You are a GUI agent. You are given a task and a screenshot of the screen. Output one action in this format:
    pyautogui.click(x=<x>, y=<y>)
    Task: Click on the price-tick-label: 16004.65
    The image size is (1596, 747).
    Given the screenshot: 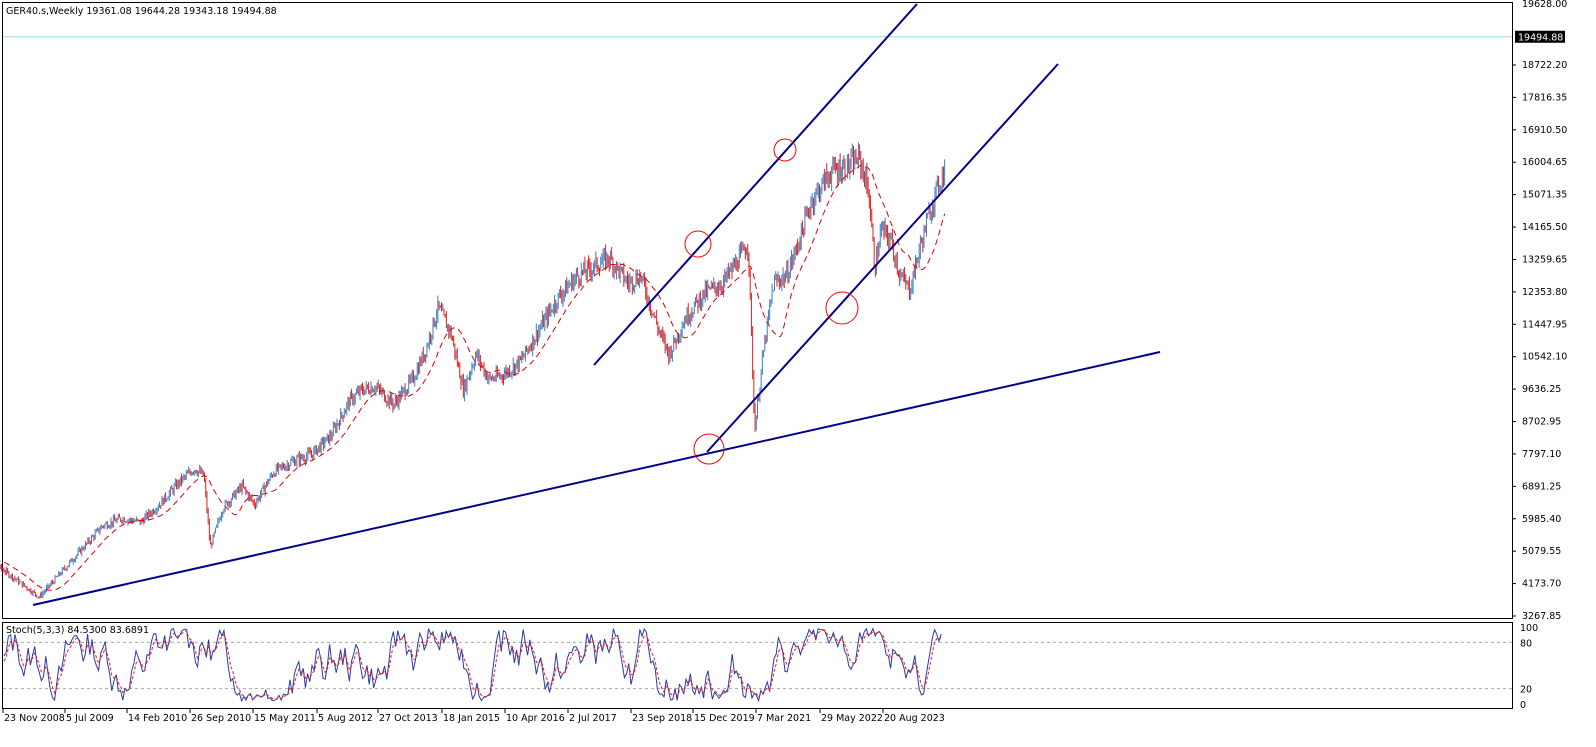 What is the action you would take?
    pyautogui.click(x=1544, y=162)
    